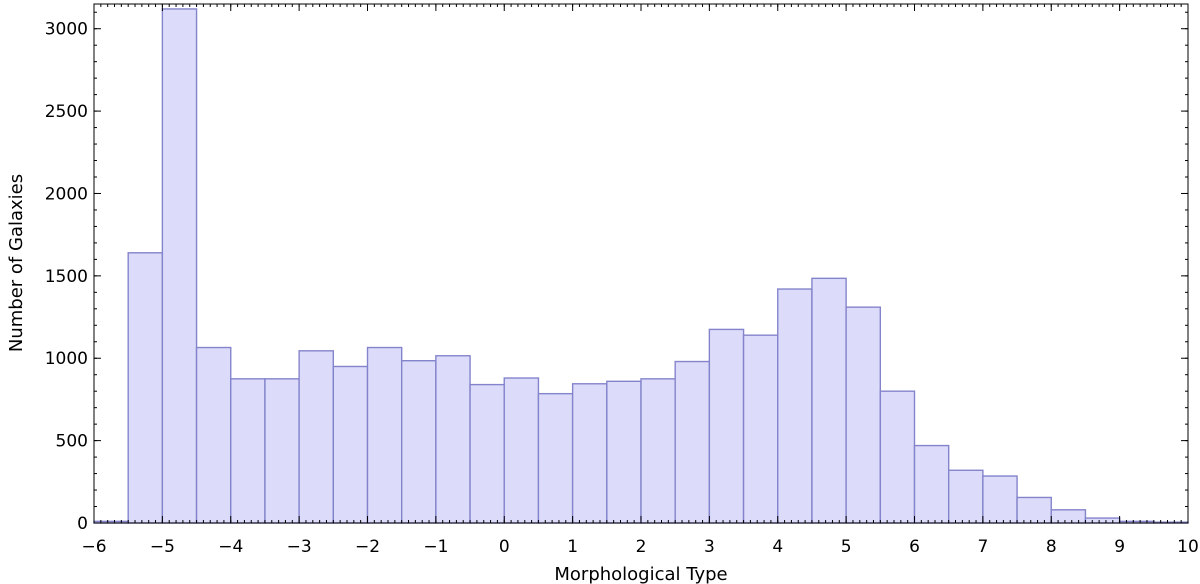 The image size is (1200, 584). What do you see at coordinates (93, 547) in the screenshot?
I see `x-tick-label: −6` at bounding box center [93, 547].